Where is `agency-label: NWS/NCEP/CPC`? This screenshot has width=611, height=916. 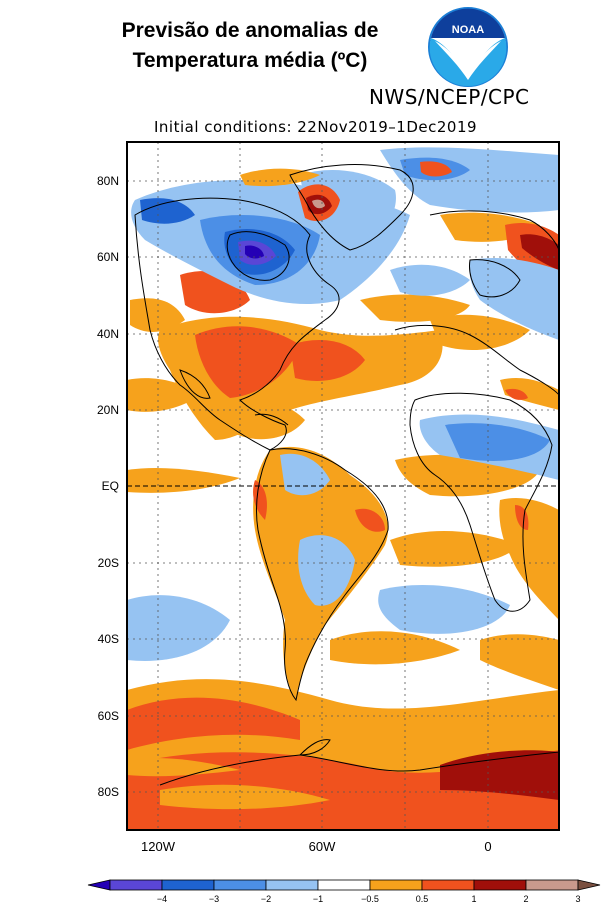
agency-label: NWS/NCEP/CPC is located at coordinates (449, 97).